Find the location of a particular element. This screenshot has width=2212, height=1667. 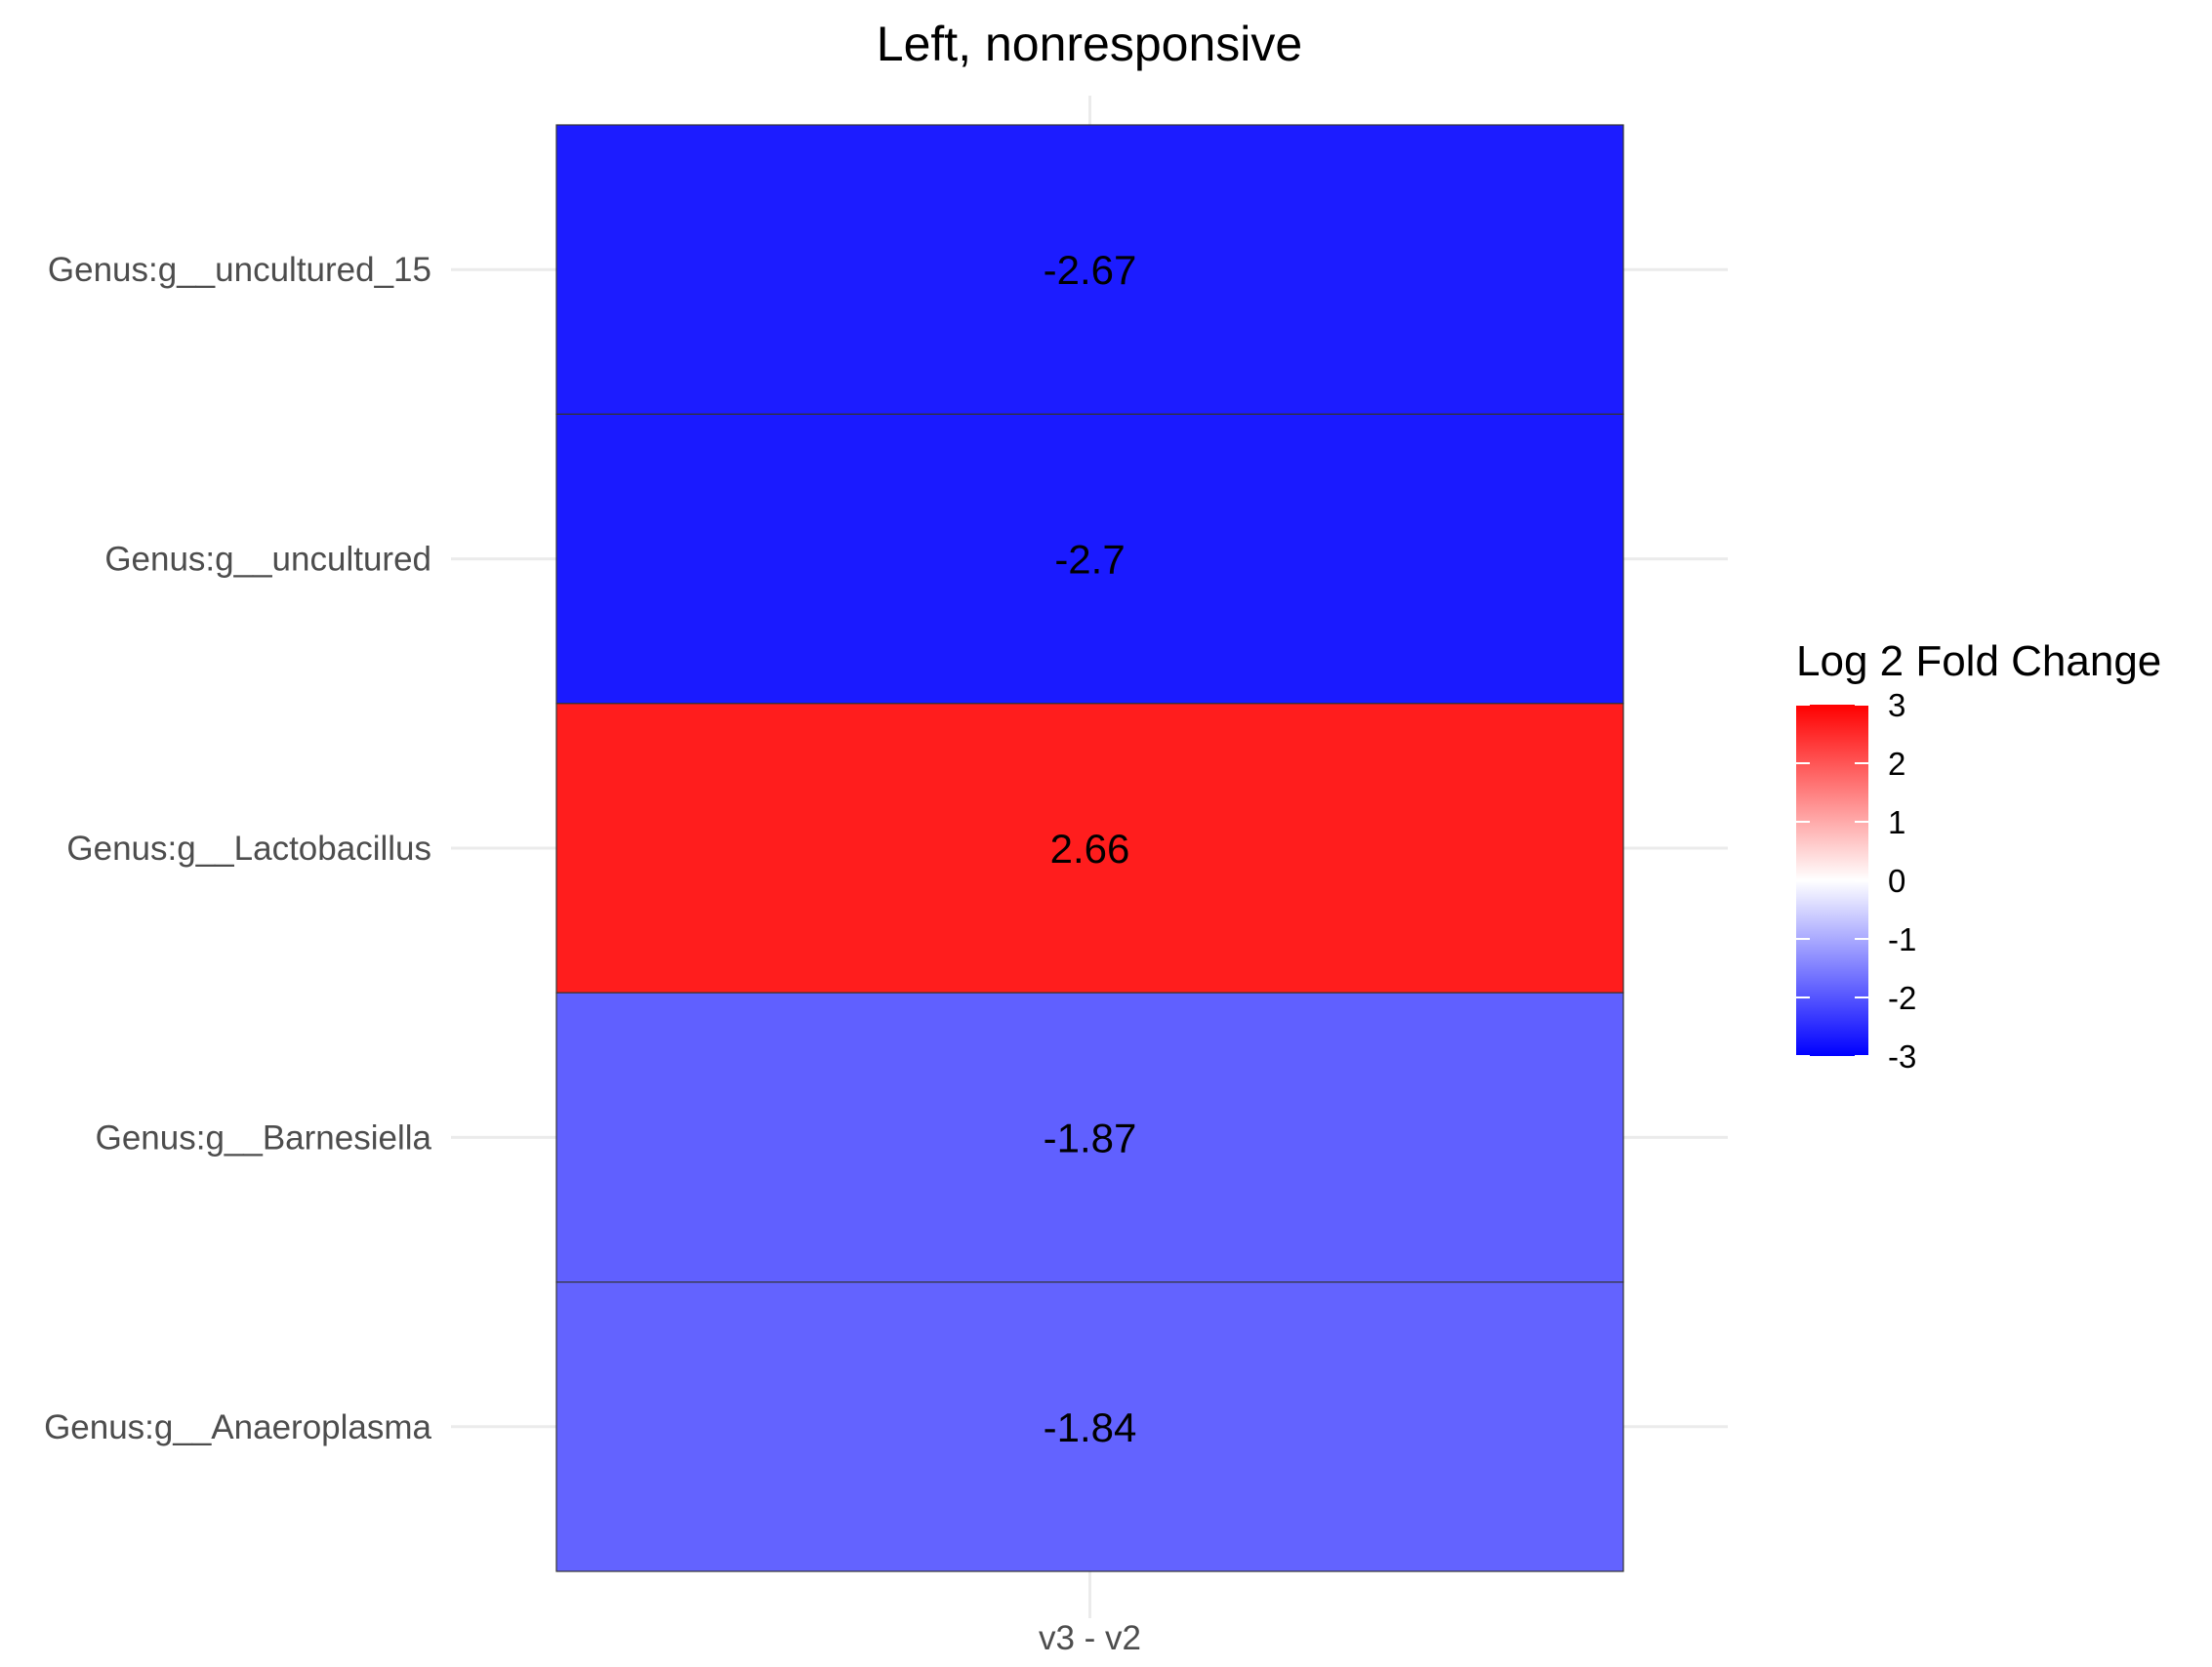

x-tick-label: v3 - v2 is located at coordinates (1090, 1638).